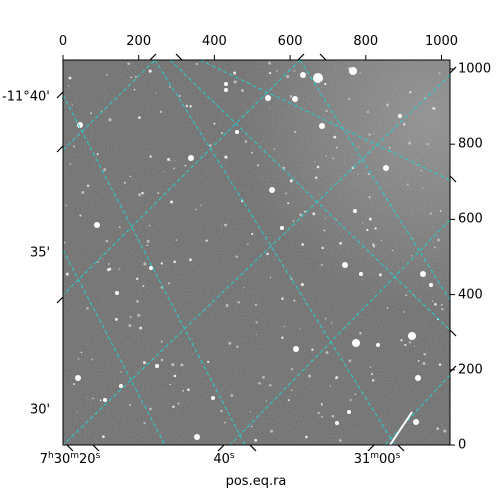 The height and width of the screenshot is (500, 500). Describe the element at coordinates (139, 41) in the screenshot. I see `top-tick-label: 200` at that location.